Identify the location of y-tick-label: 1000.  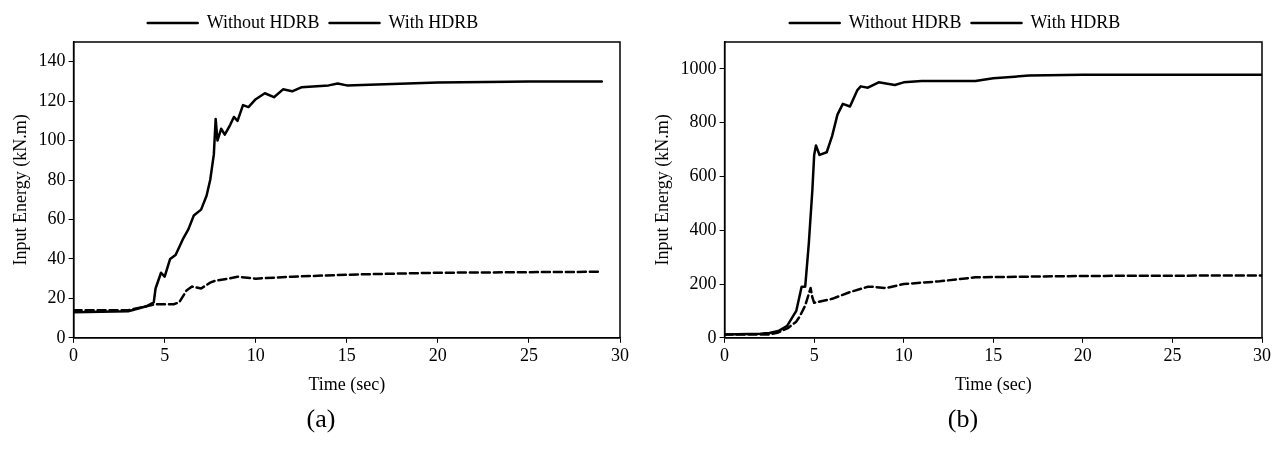
(698, 67).